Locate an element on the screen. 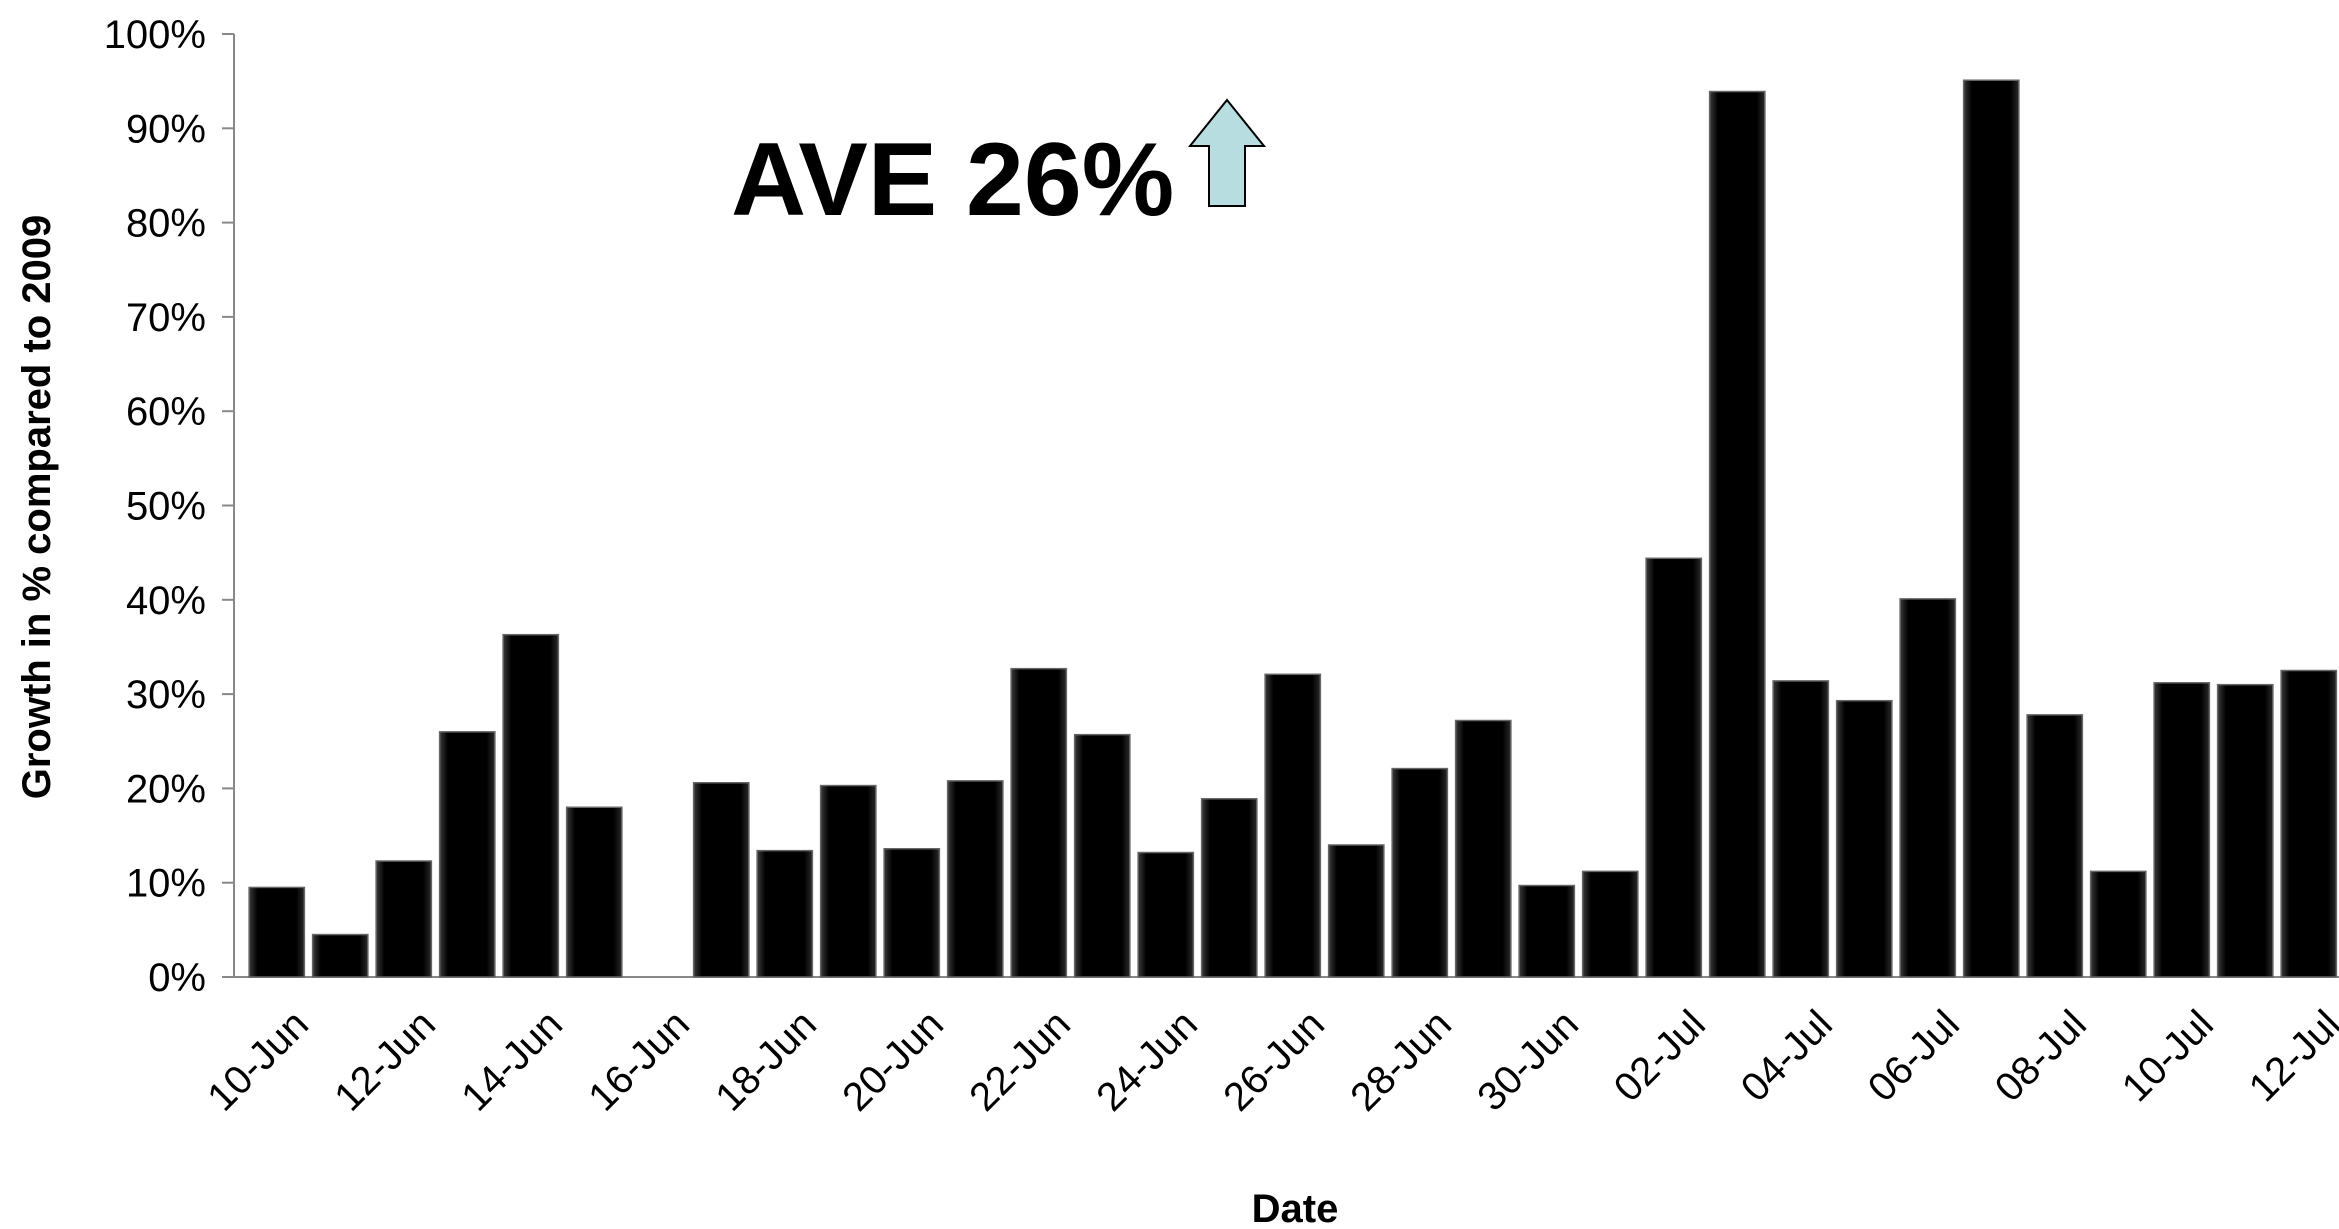 The width and height of the screenshot is (2339, 1229). x-tick-label: 24-Jun is located at coordinates (1147, 1061).